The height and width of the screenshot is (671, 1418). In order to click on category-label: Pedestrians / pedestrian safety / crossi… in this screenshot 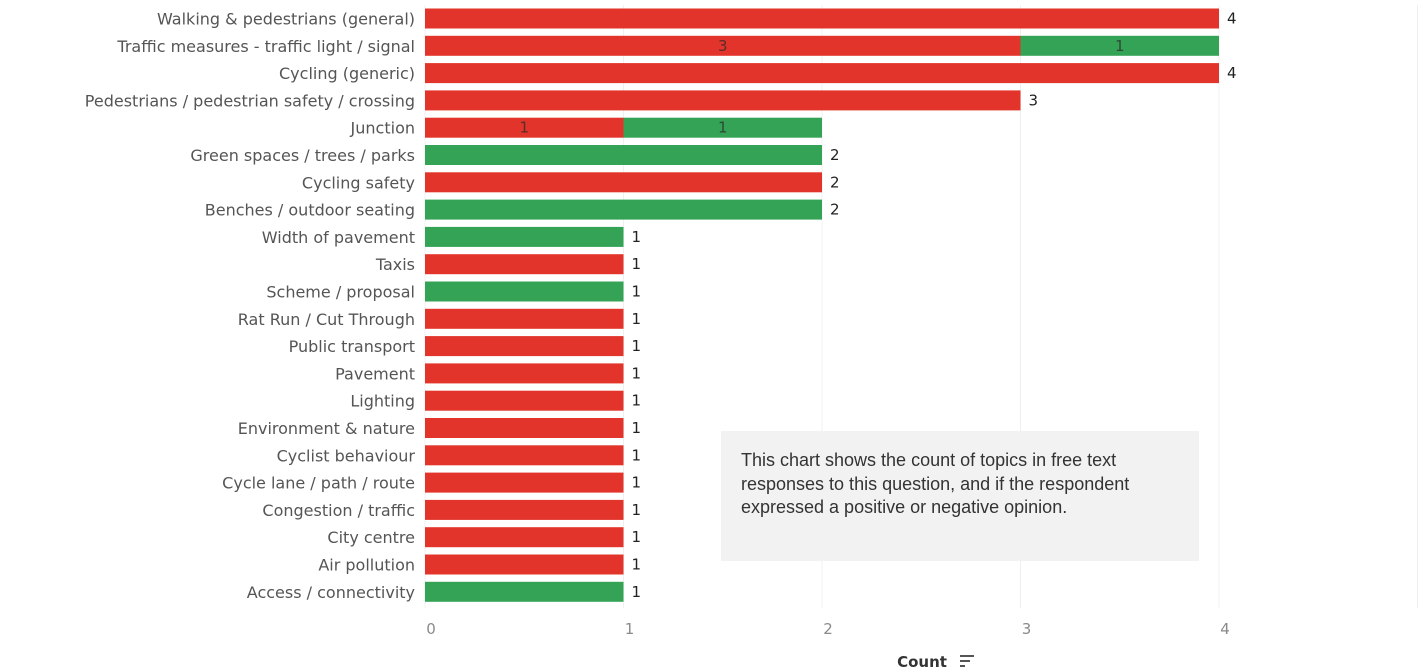, I will do `click(250, 100)`.